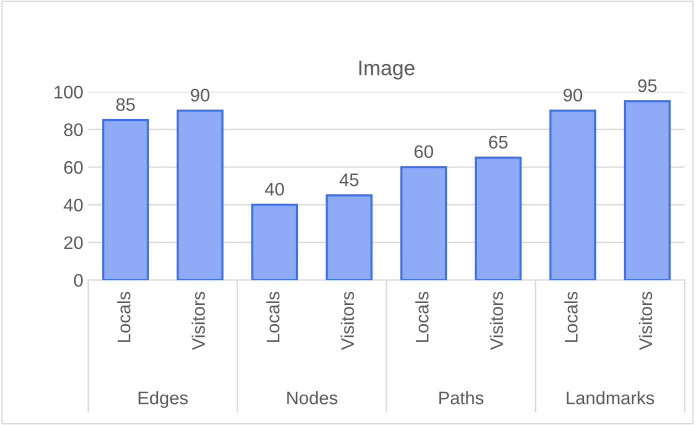  Describe the element at coordinates (125, 104) in the screenshot. I see `data-label: 85` at that location.